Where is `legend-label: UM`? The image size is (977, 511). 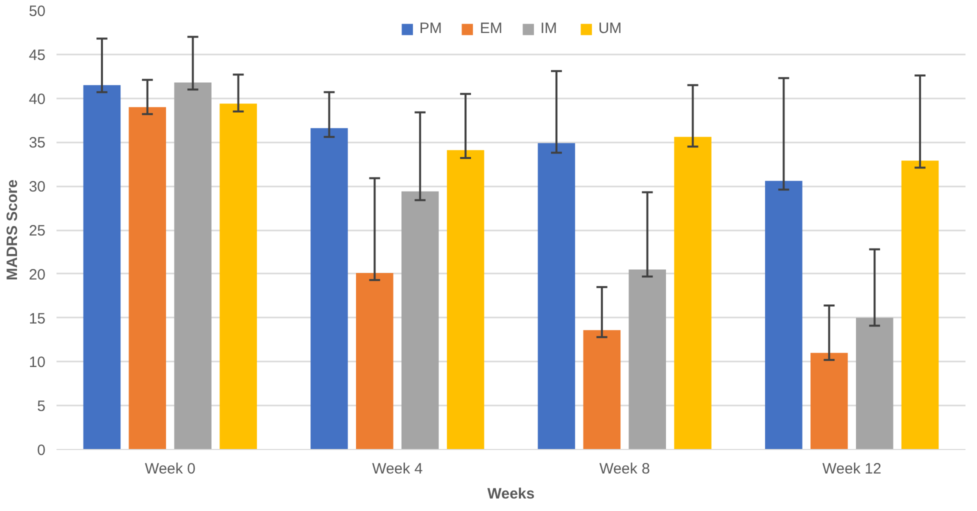
legend-label: UM is located at coordinates (610, 28).